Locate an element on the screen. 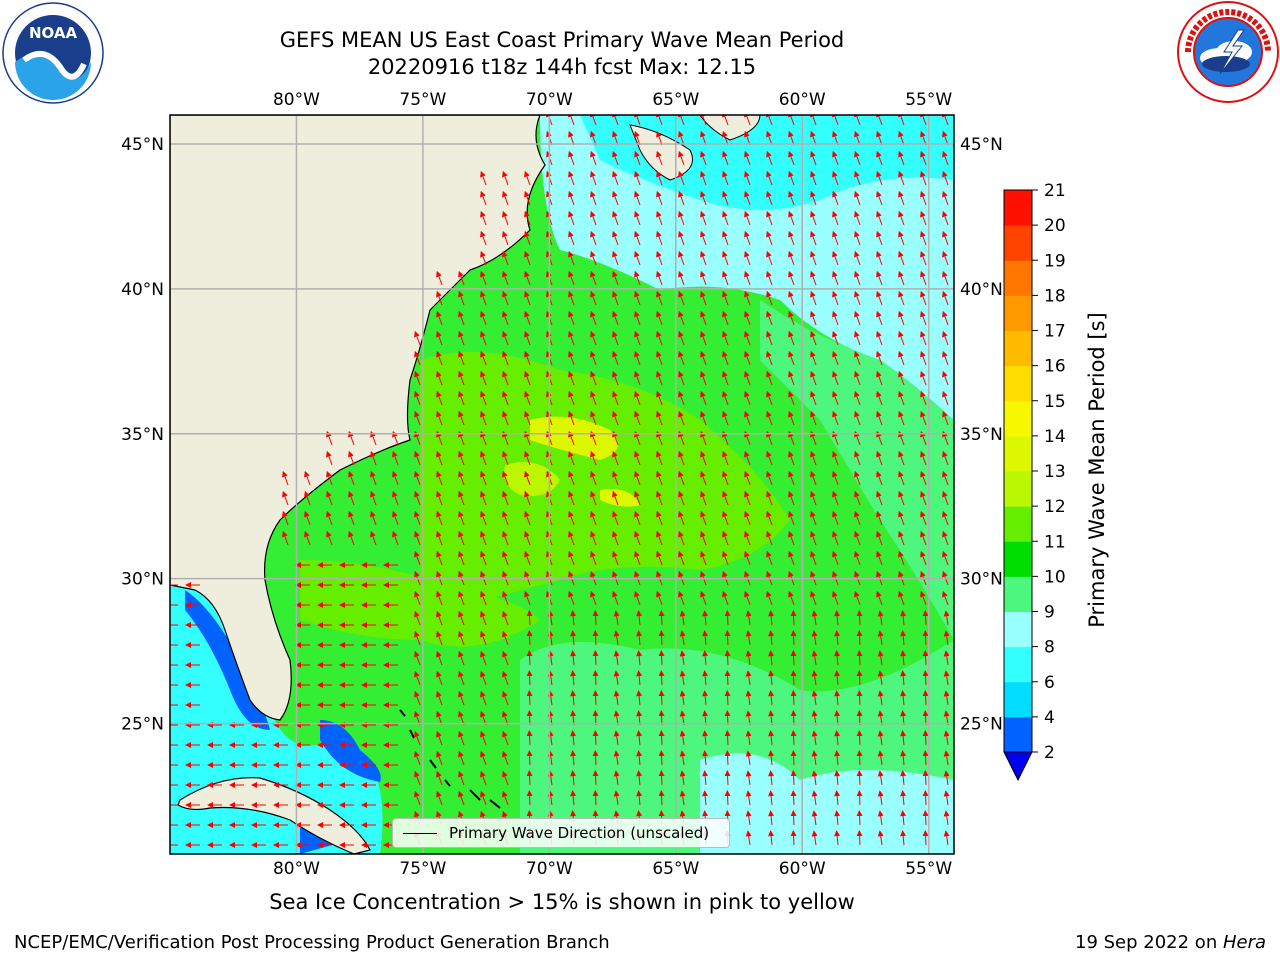 The height and width of the screenshot is (960, 1280). nws-logo-icon is located at coordinates (1228, 52).